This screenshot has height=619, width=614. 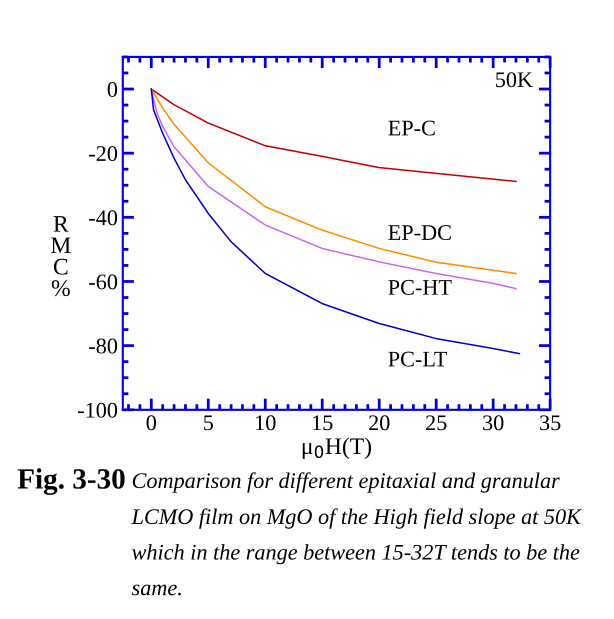 What do you see at coordinates (103, 282) in the screenshot?
I see `y-tick-label: -60` at bounding box center [103, 282].